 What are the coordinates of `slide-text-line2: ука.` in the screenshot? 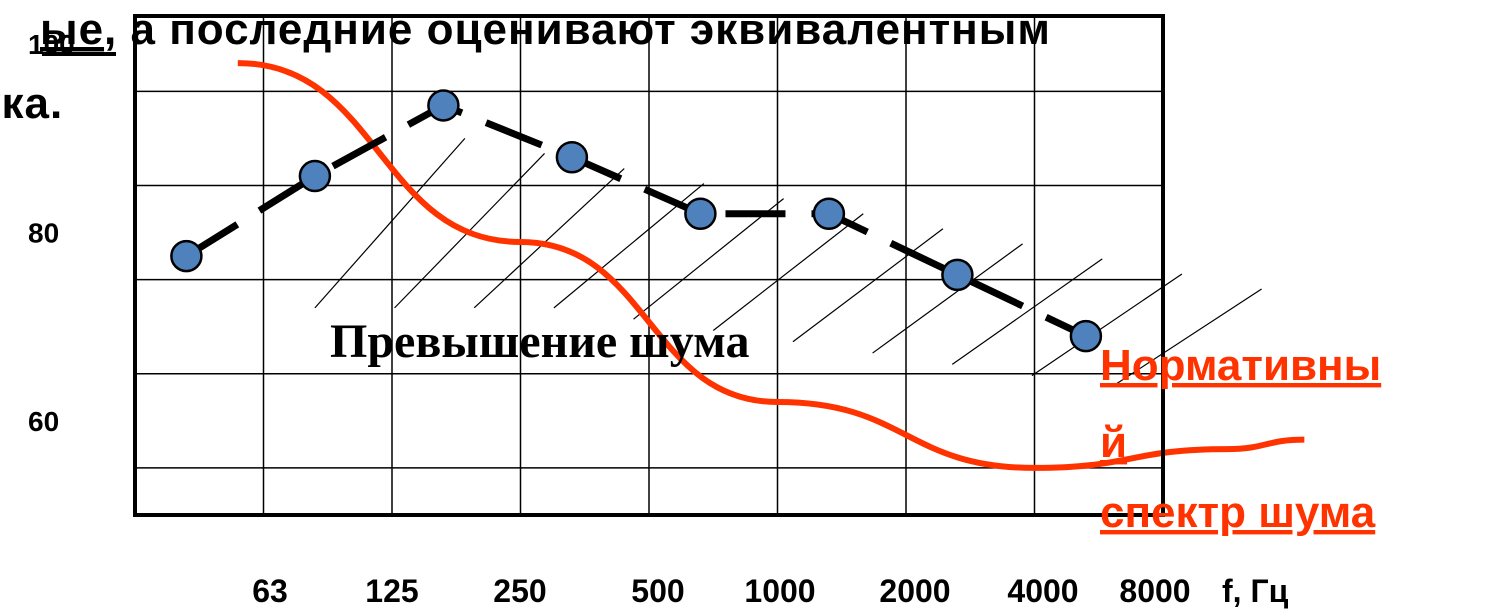 It's located at (31, 103).